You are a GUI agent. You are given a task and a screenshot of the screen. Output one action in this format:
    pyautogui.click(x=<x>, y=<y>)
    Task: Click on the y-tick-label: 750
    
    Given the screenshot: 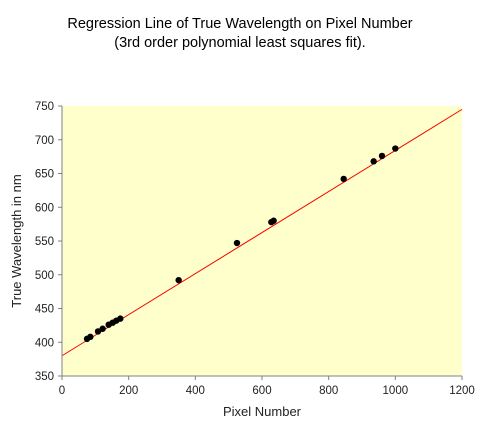 What is the action you would take?
    pyautogui.click(x=44, y=107)
    